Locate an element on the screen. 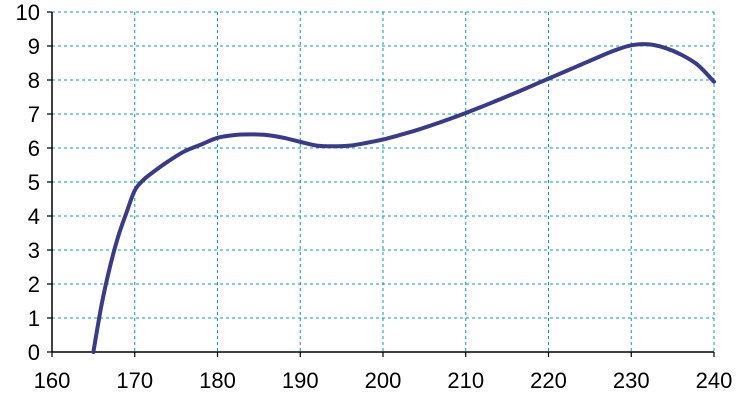 The height and width of the screenshot is (402, 737). y-tick-label: 8 is located at coordinates (34, 80).